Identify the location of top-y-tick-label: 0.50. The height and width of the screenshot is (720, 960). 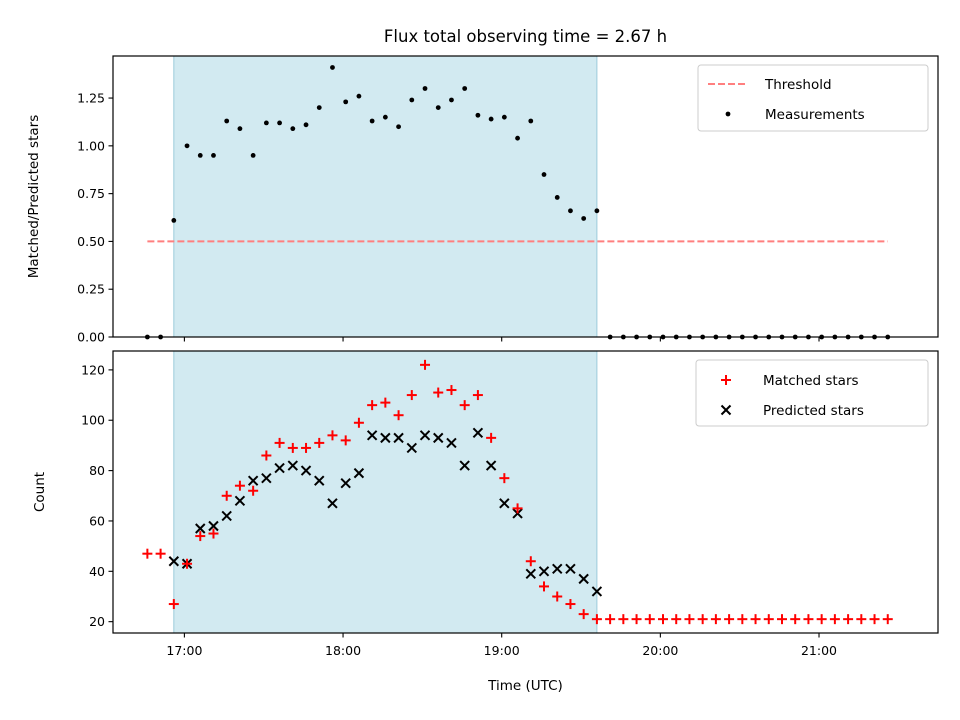
(91, 241).